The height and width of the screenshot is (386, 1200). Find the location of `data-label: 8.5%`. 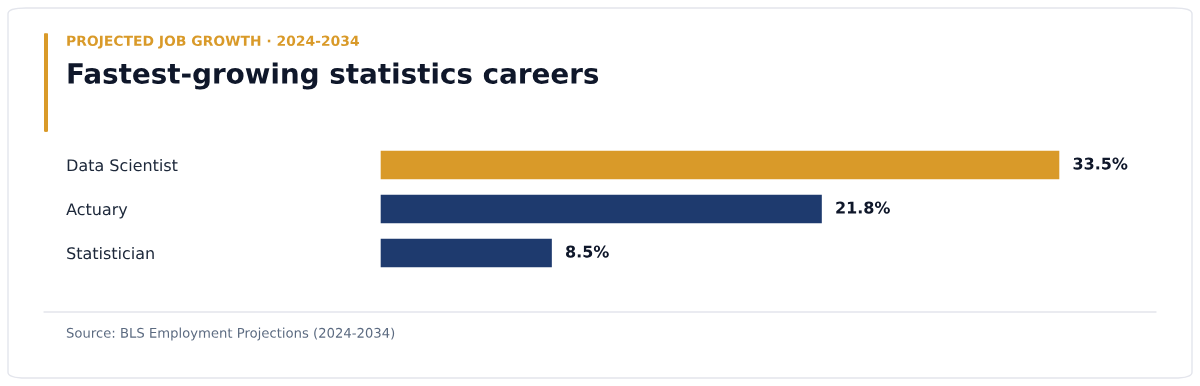

data-label: 8.5% is located at coordinates (587, 251).